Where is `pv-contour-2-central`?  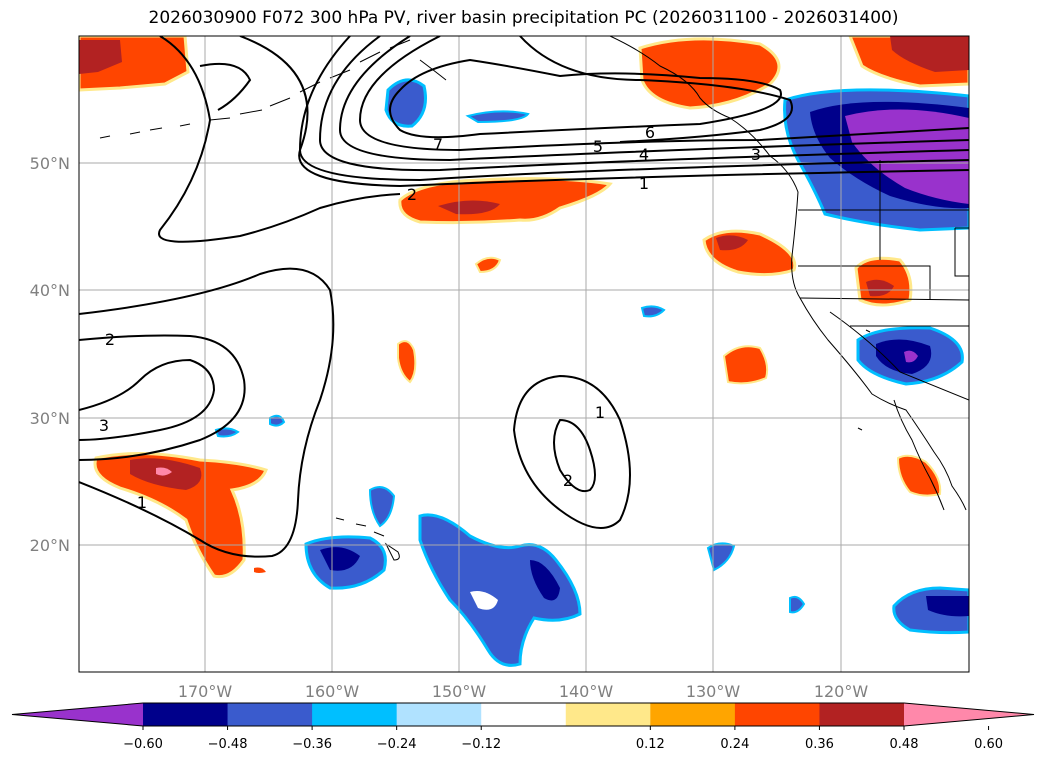 pv-contour-2-central is located at coordinates (574, 455).